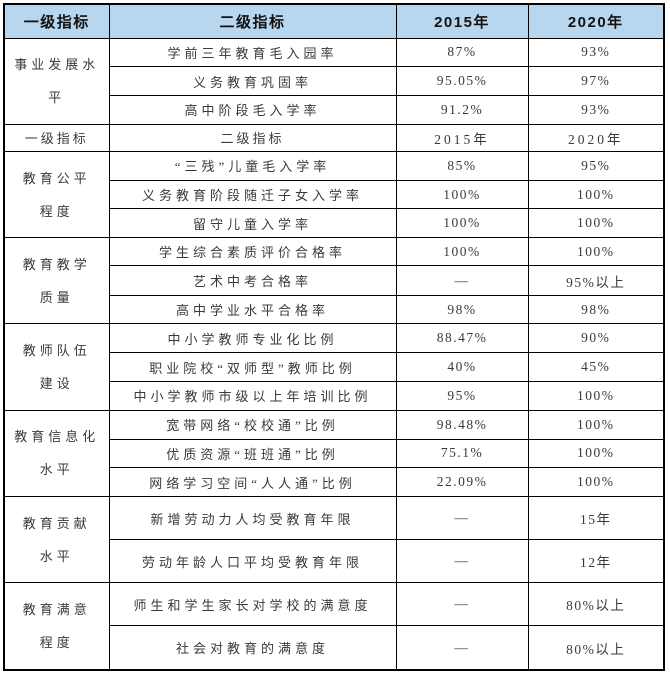  I want to click on table-row: 高中学业水平合格率 98% 98%, so click(334, 310).